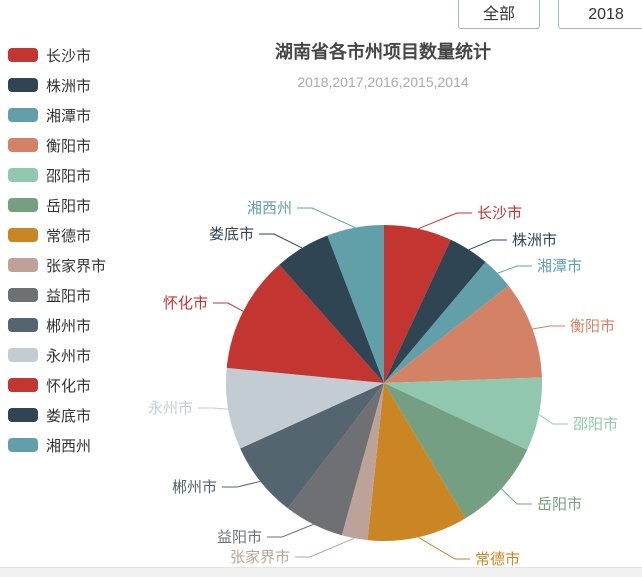 This screenshot has width=642, height=577. Describe the element at coordinates (534, 240) in the screenshot. I see `pie-label-zhuzhou: 株洲市` at that location.